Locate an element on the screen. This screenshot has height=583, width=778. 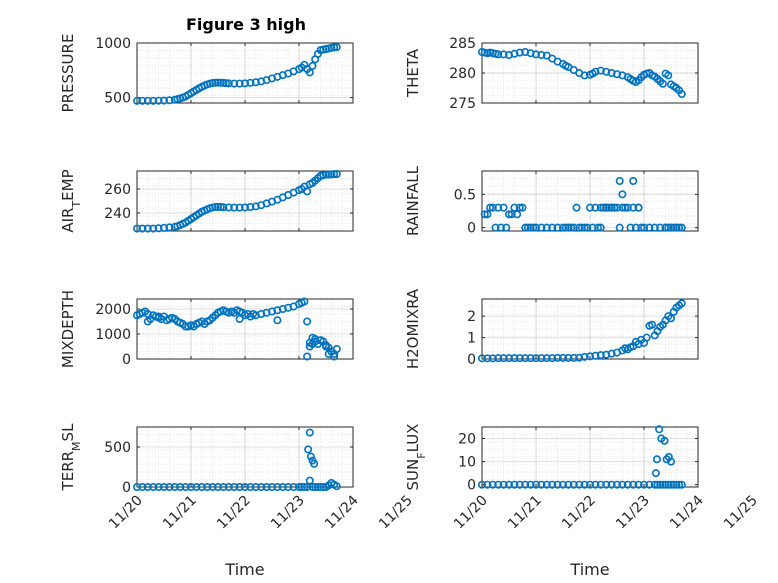
axes-4: 0 0.5 RAINFALL is located at coordinates (551, 201).